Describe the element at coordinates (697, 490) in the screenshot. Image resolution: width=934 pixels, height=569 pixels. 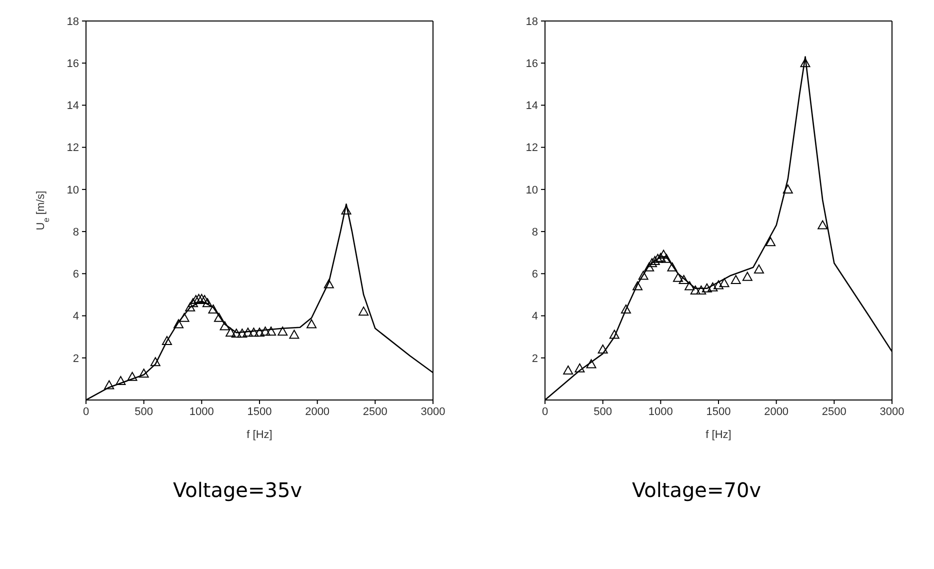
I see `text: Voltage=70v` at that location.